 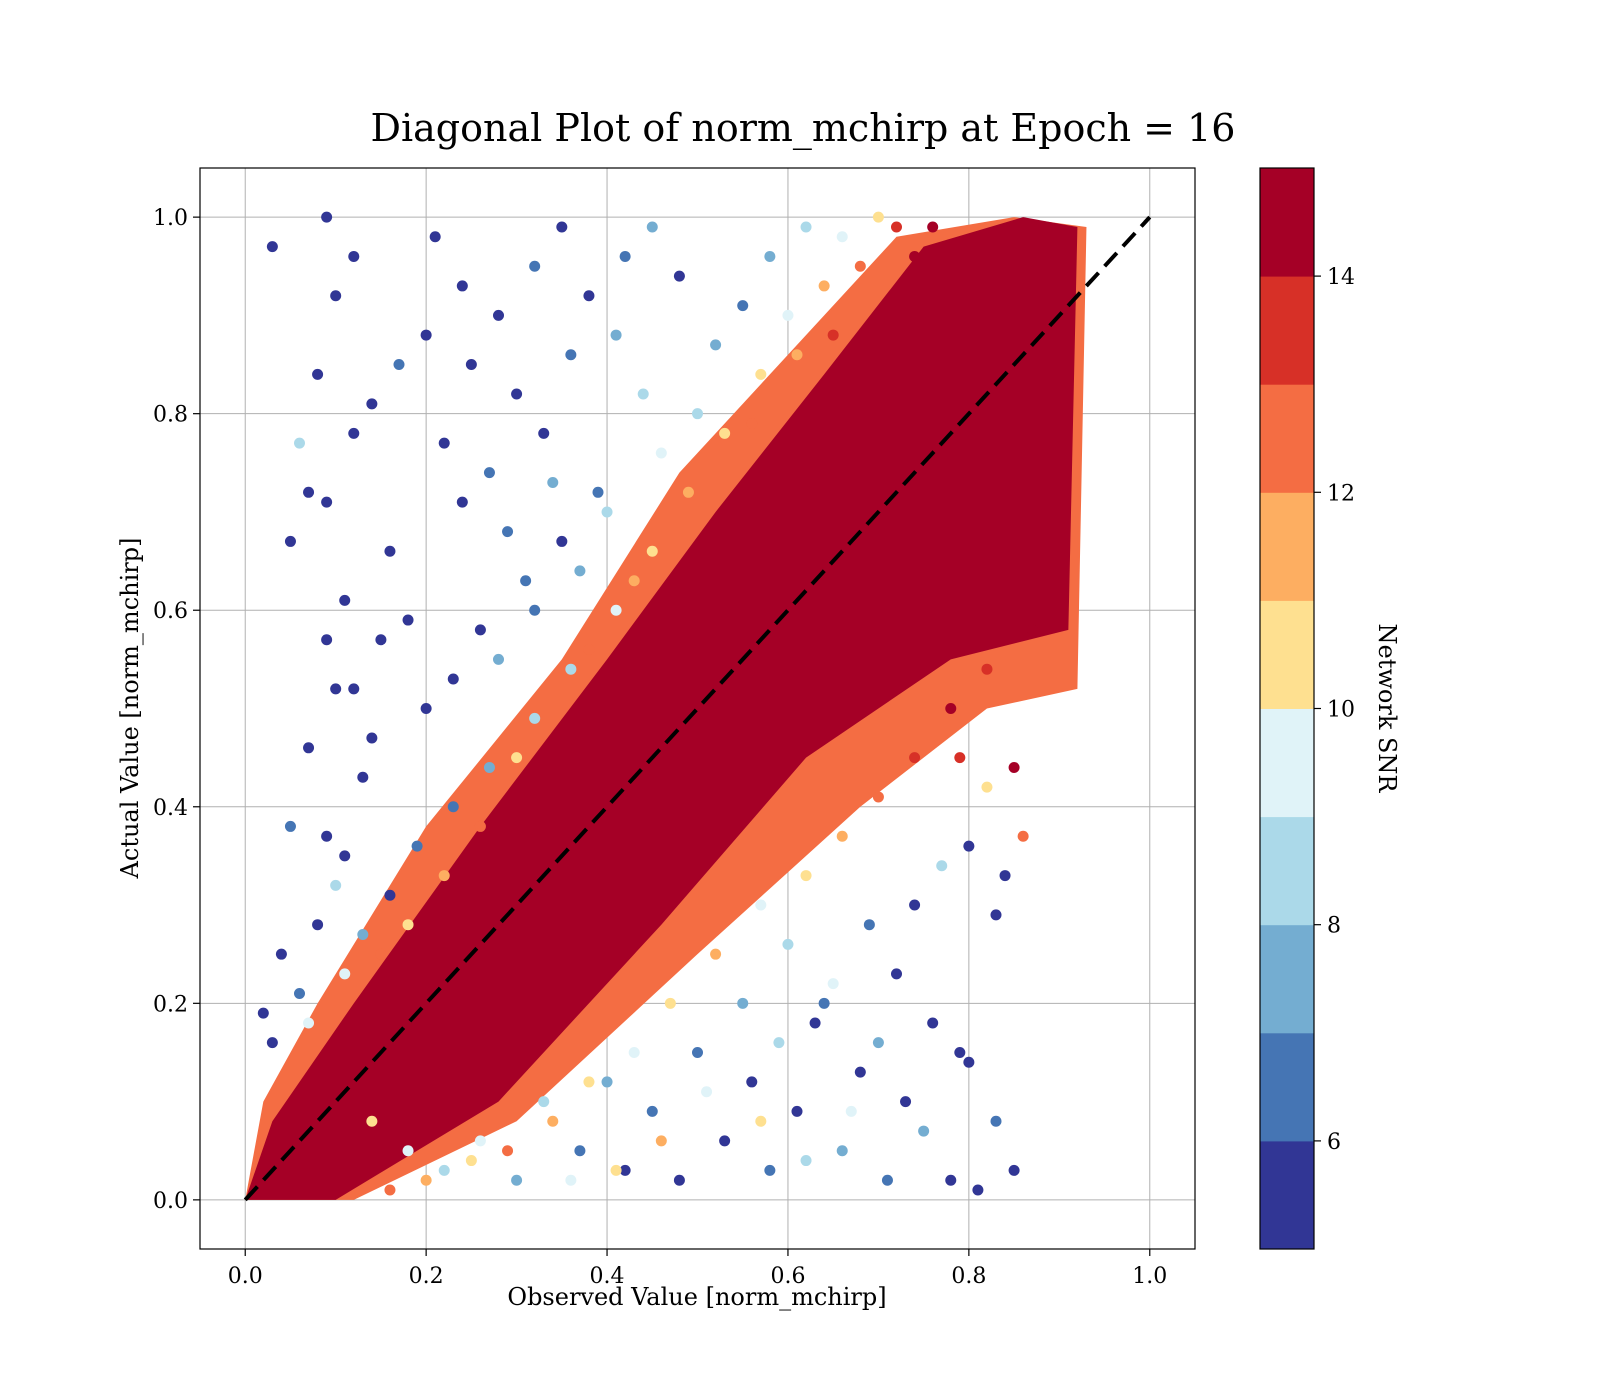 I want to click on y-tick-label: 0.2, so click(x=170, y=1004).